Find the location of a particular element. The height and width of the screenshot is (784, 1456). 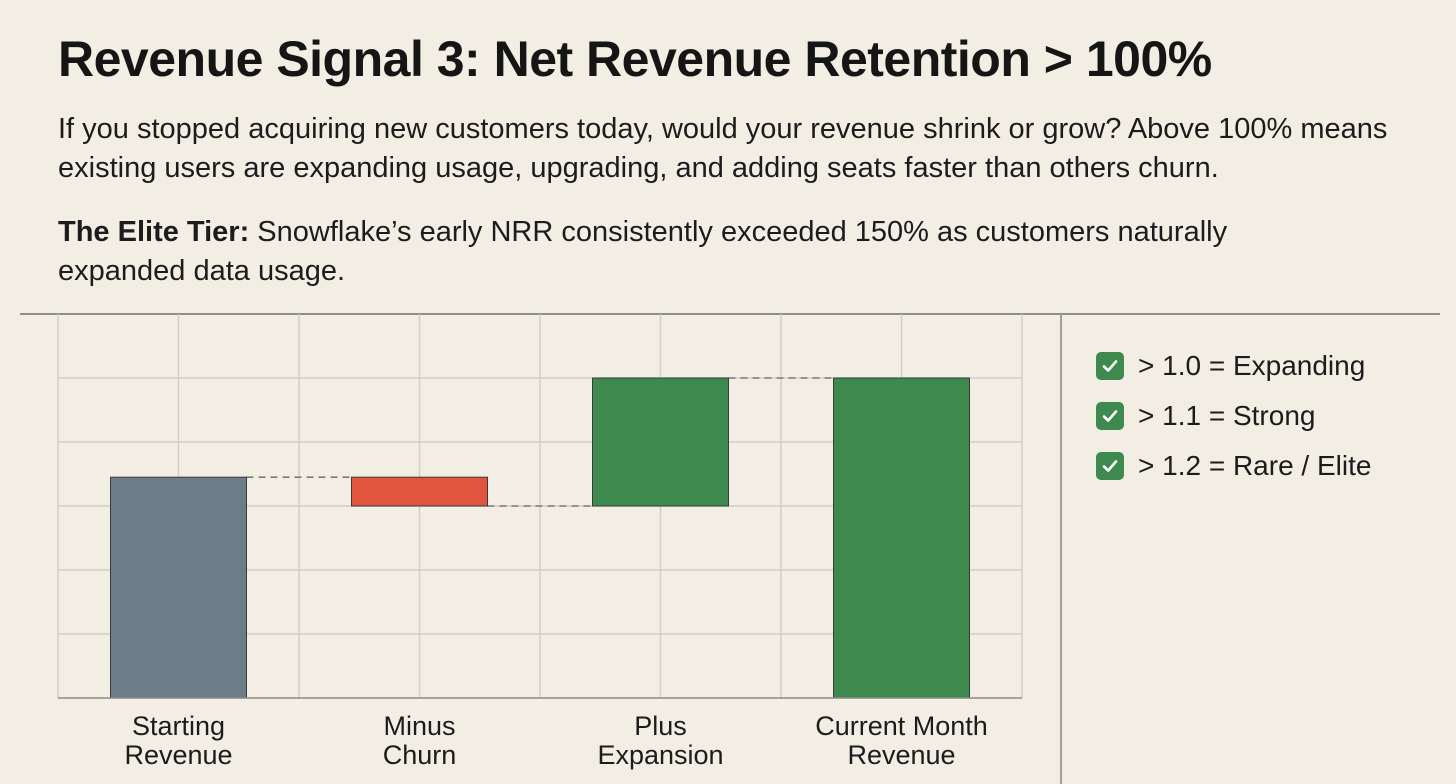

legend-label: > 1.2 = Rare / Elite is located at coordinates (1255, 465).